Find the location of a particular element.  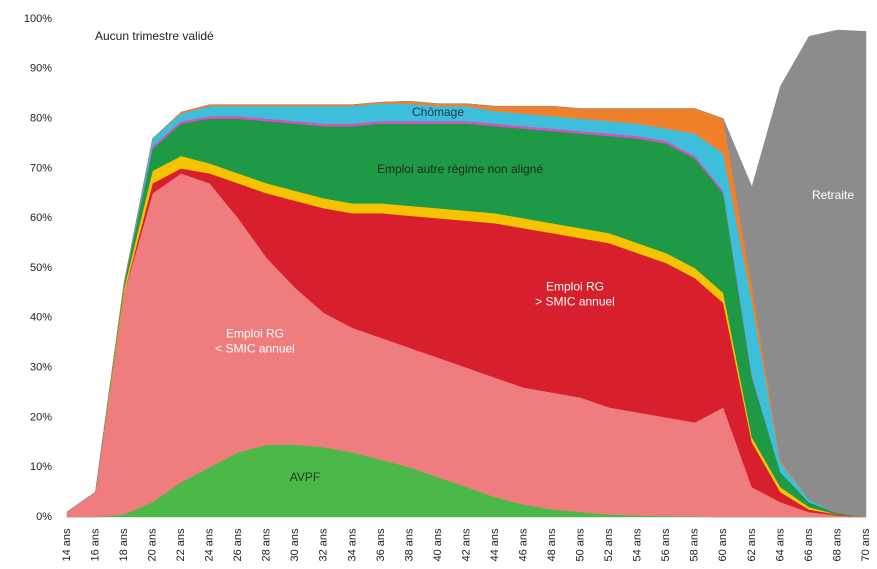

x-tick-label: 68 ans is located at coordinates (837, 545).